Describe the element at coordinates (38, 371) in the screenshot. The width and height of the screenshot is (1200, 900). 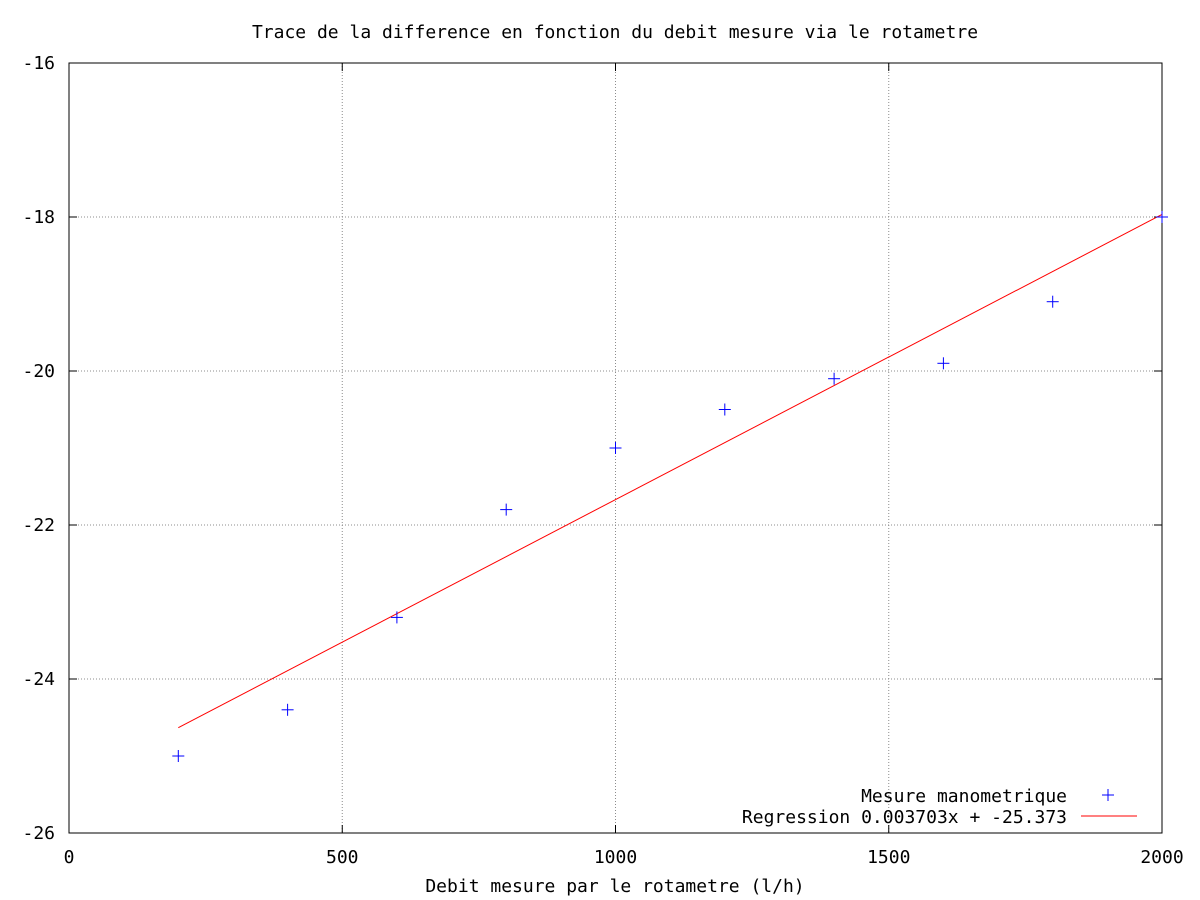
I see `y-tick-label: -20` at that location.